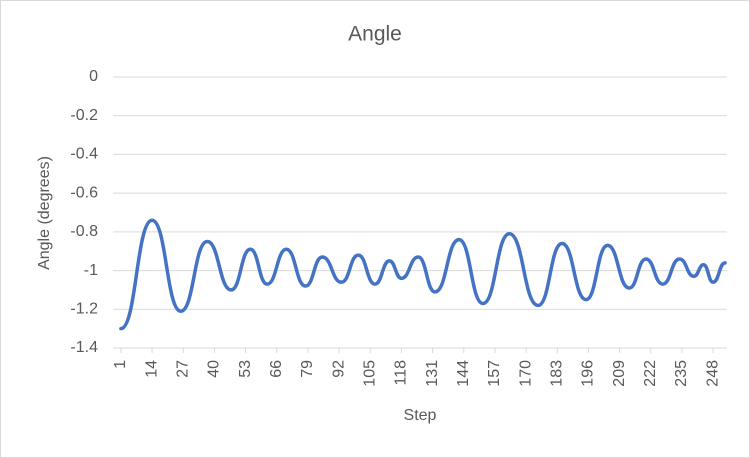  What do you see at coordinates (681, 373) in the screenshot?
I see `x-tick-label: 235` at bounding box center [681, 373].